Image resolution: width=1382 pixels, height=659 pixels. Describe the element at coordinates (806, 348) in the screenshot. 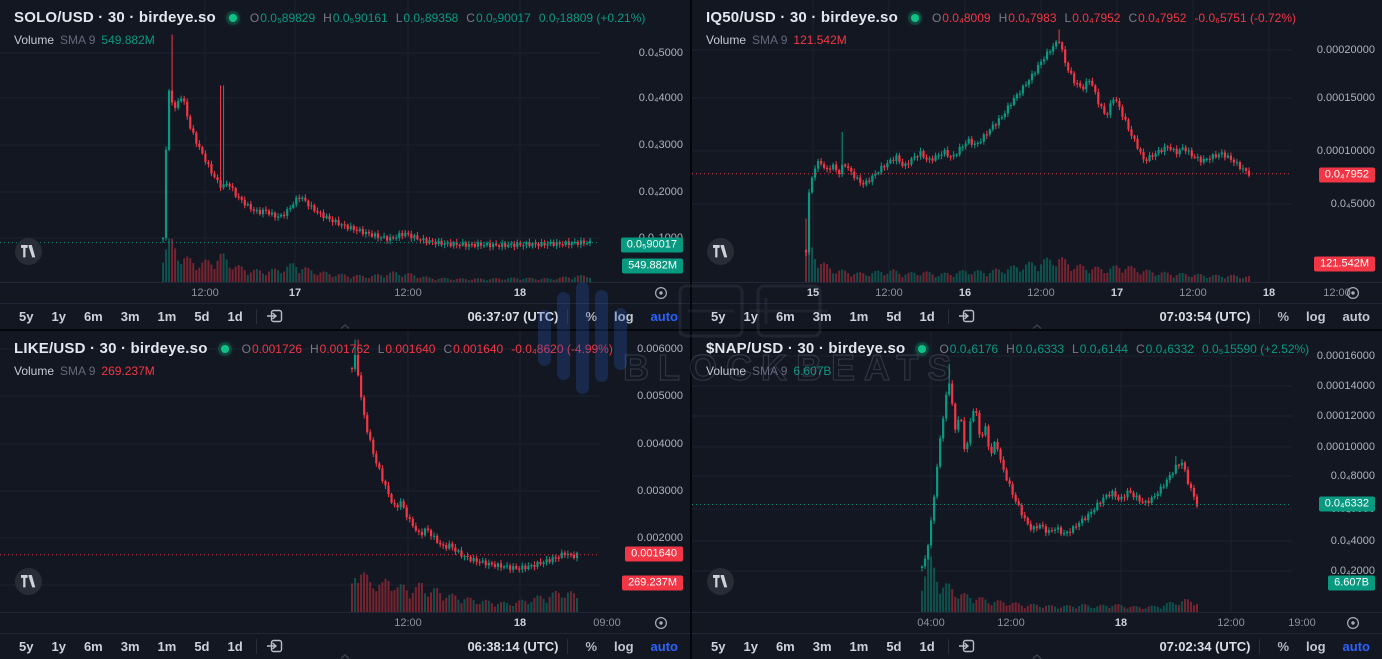

I see `symbol-title: $NAP/USD · 30 · birdeye.so` at that location.